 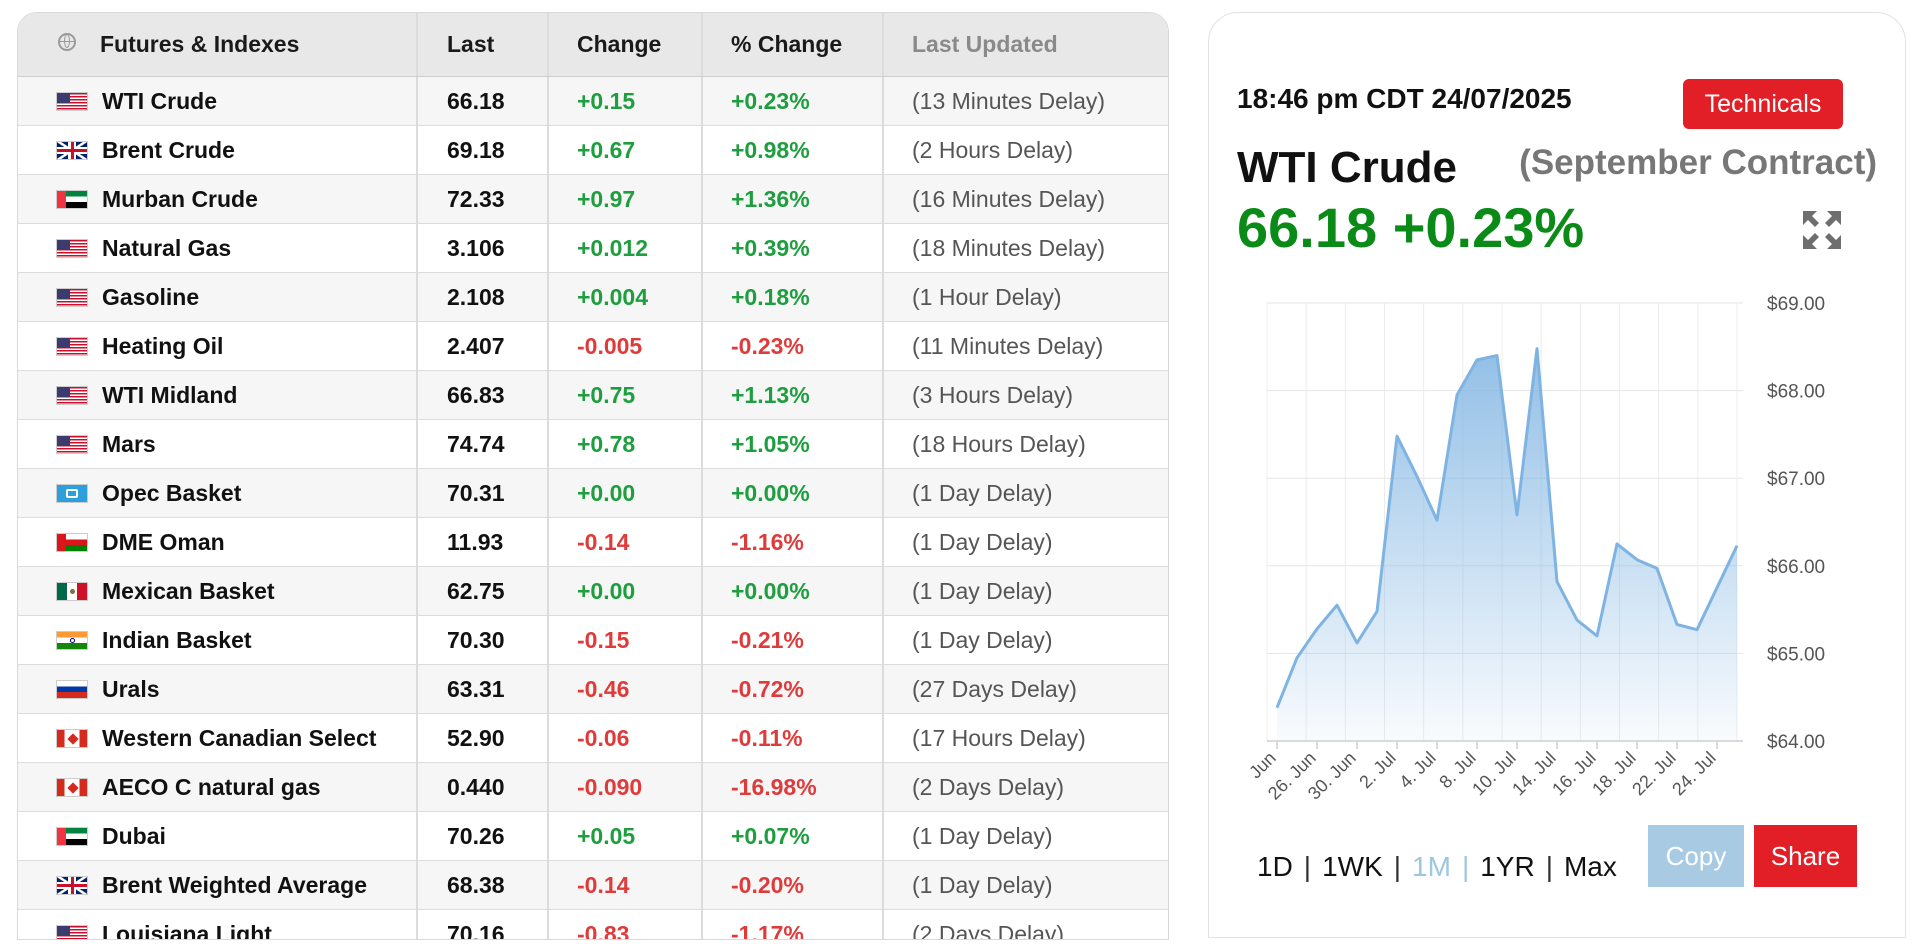 I want to click on instrument-name: Louisiana Light, so click(x=187, y=930).